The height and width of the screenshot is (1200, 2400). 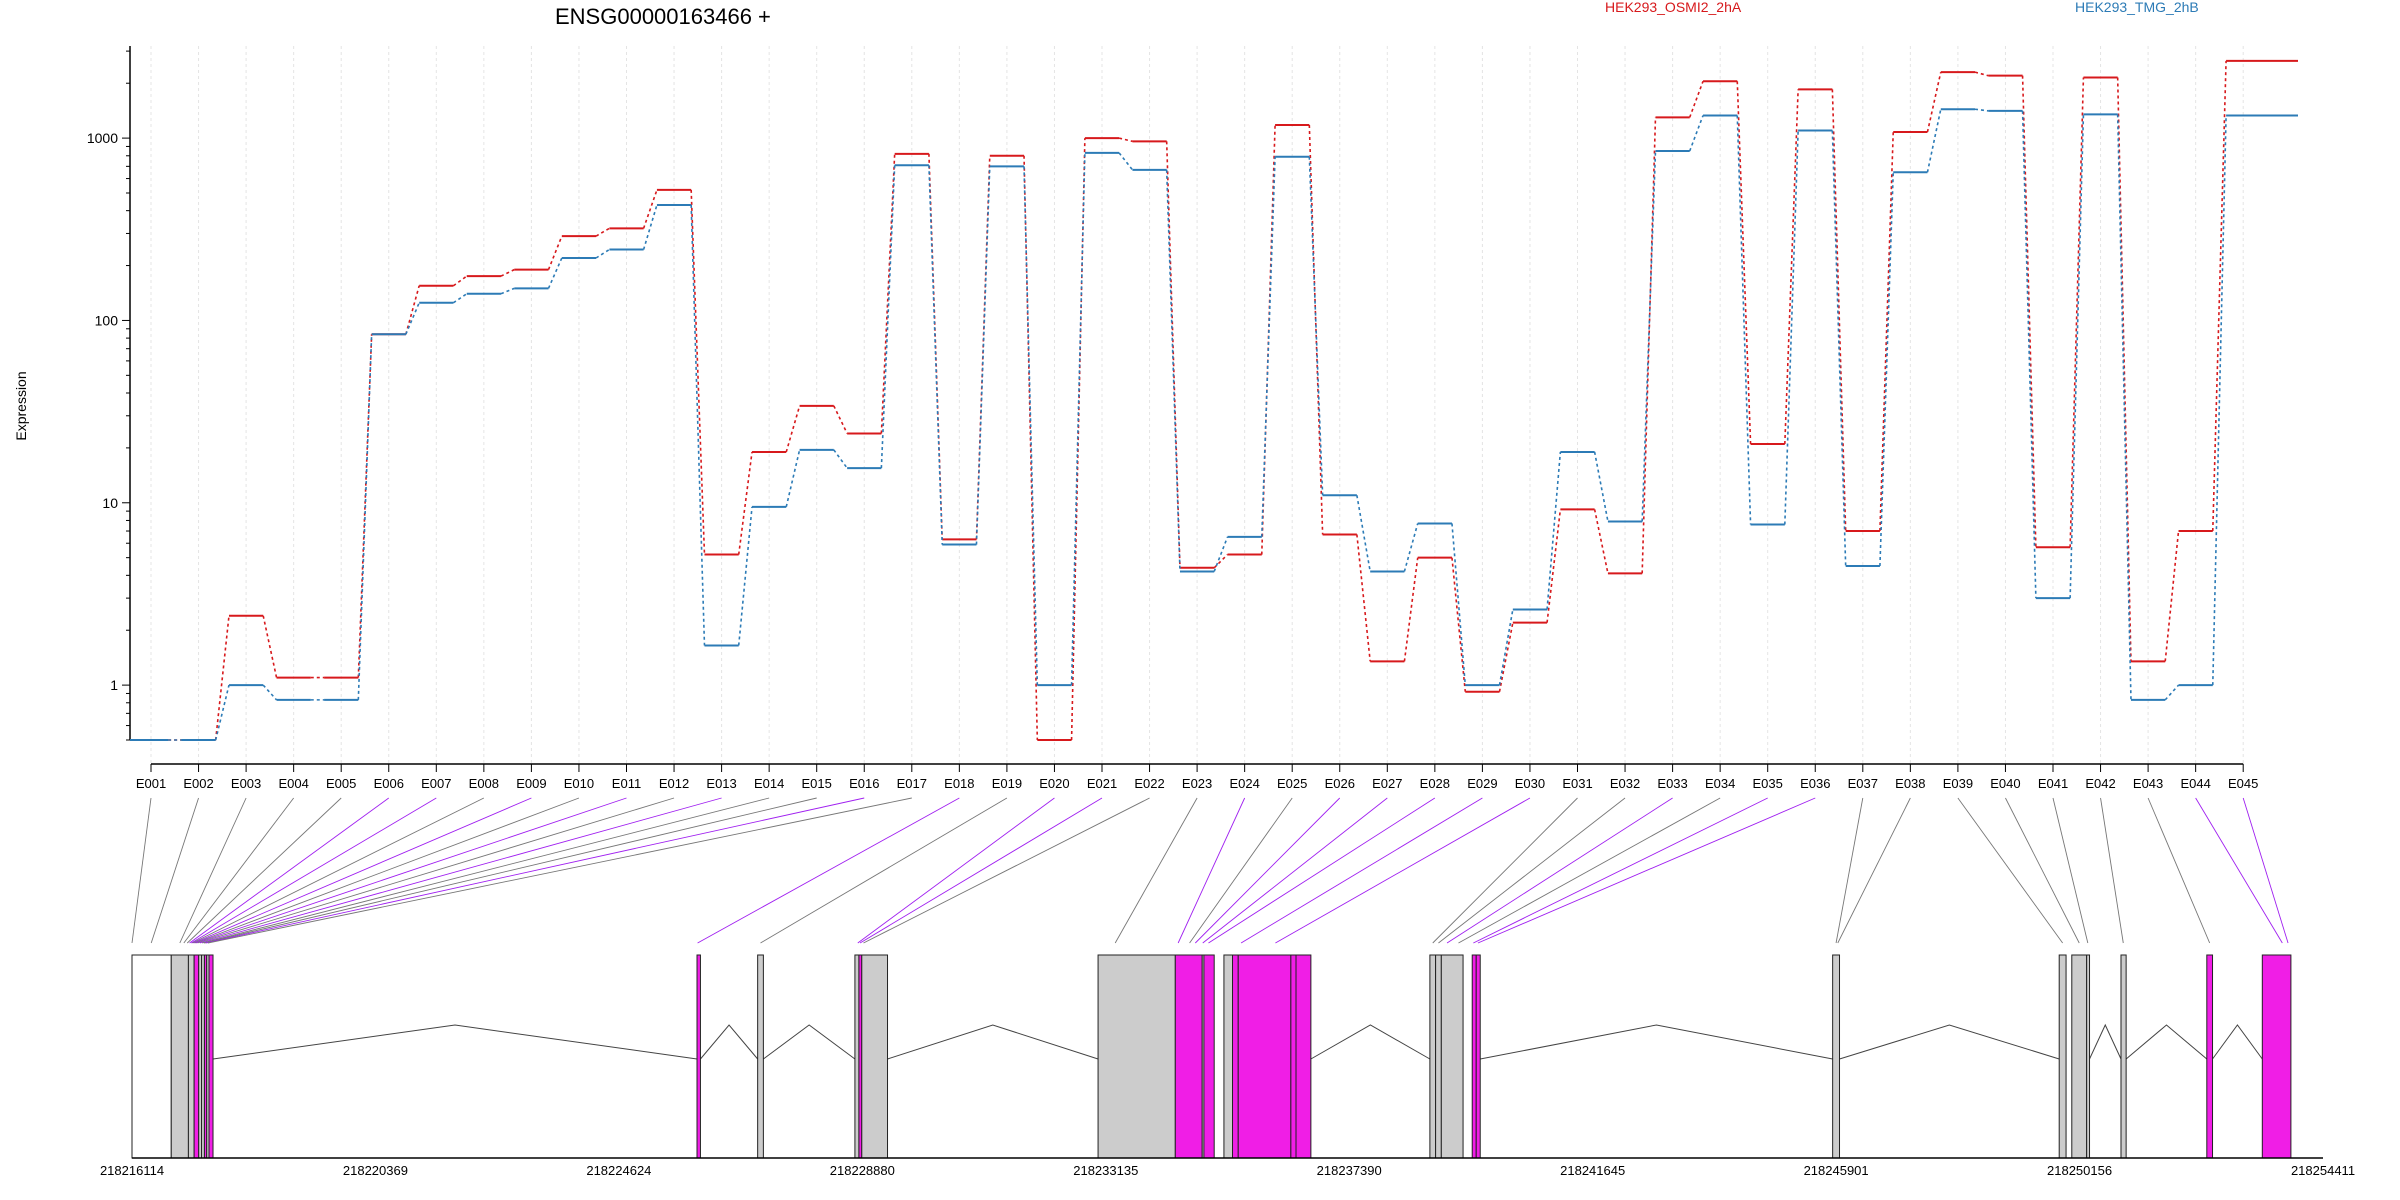 I want to click on x-tick-label: E038, so click(x=1910, y=783).